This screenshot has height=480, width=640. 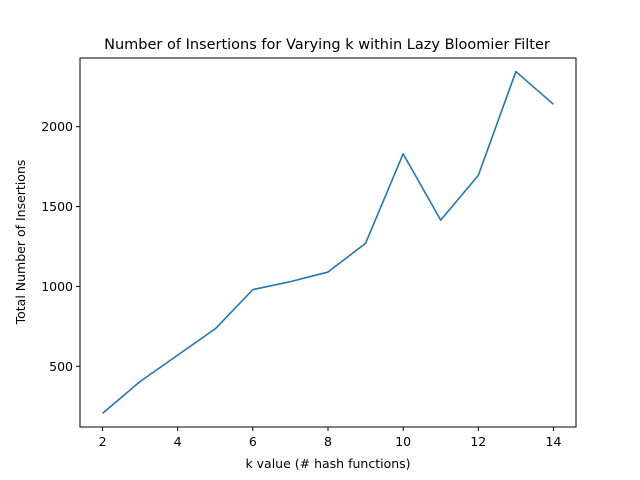 What do you see at coordinates (327, 463) in the screenshot?
I see `x-axis-label: k value (# hash functions)` at bounding box center [327, 463].